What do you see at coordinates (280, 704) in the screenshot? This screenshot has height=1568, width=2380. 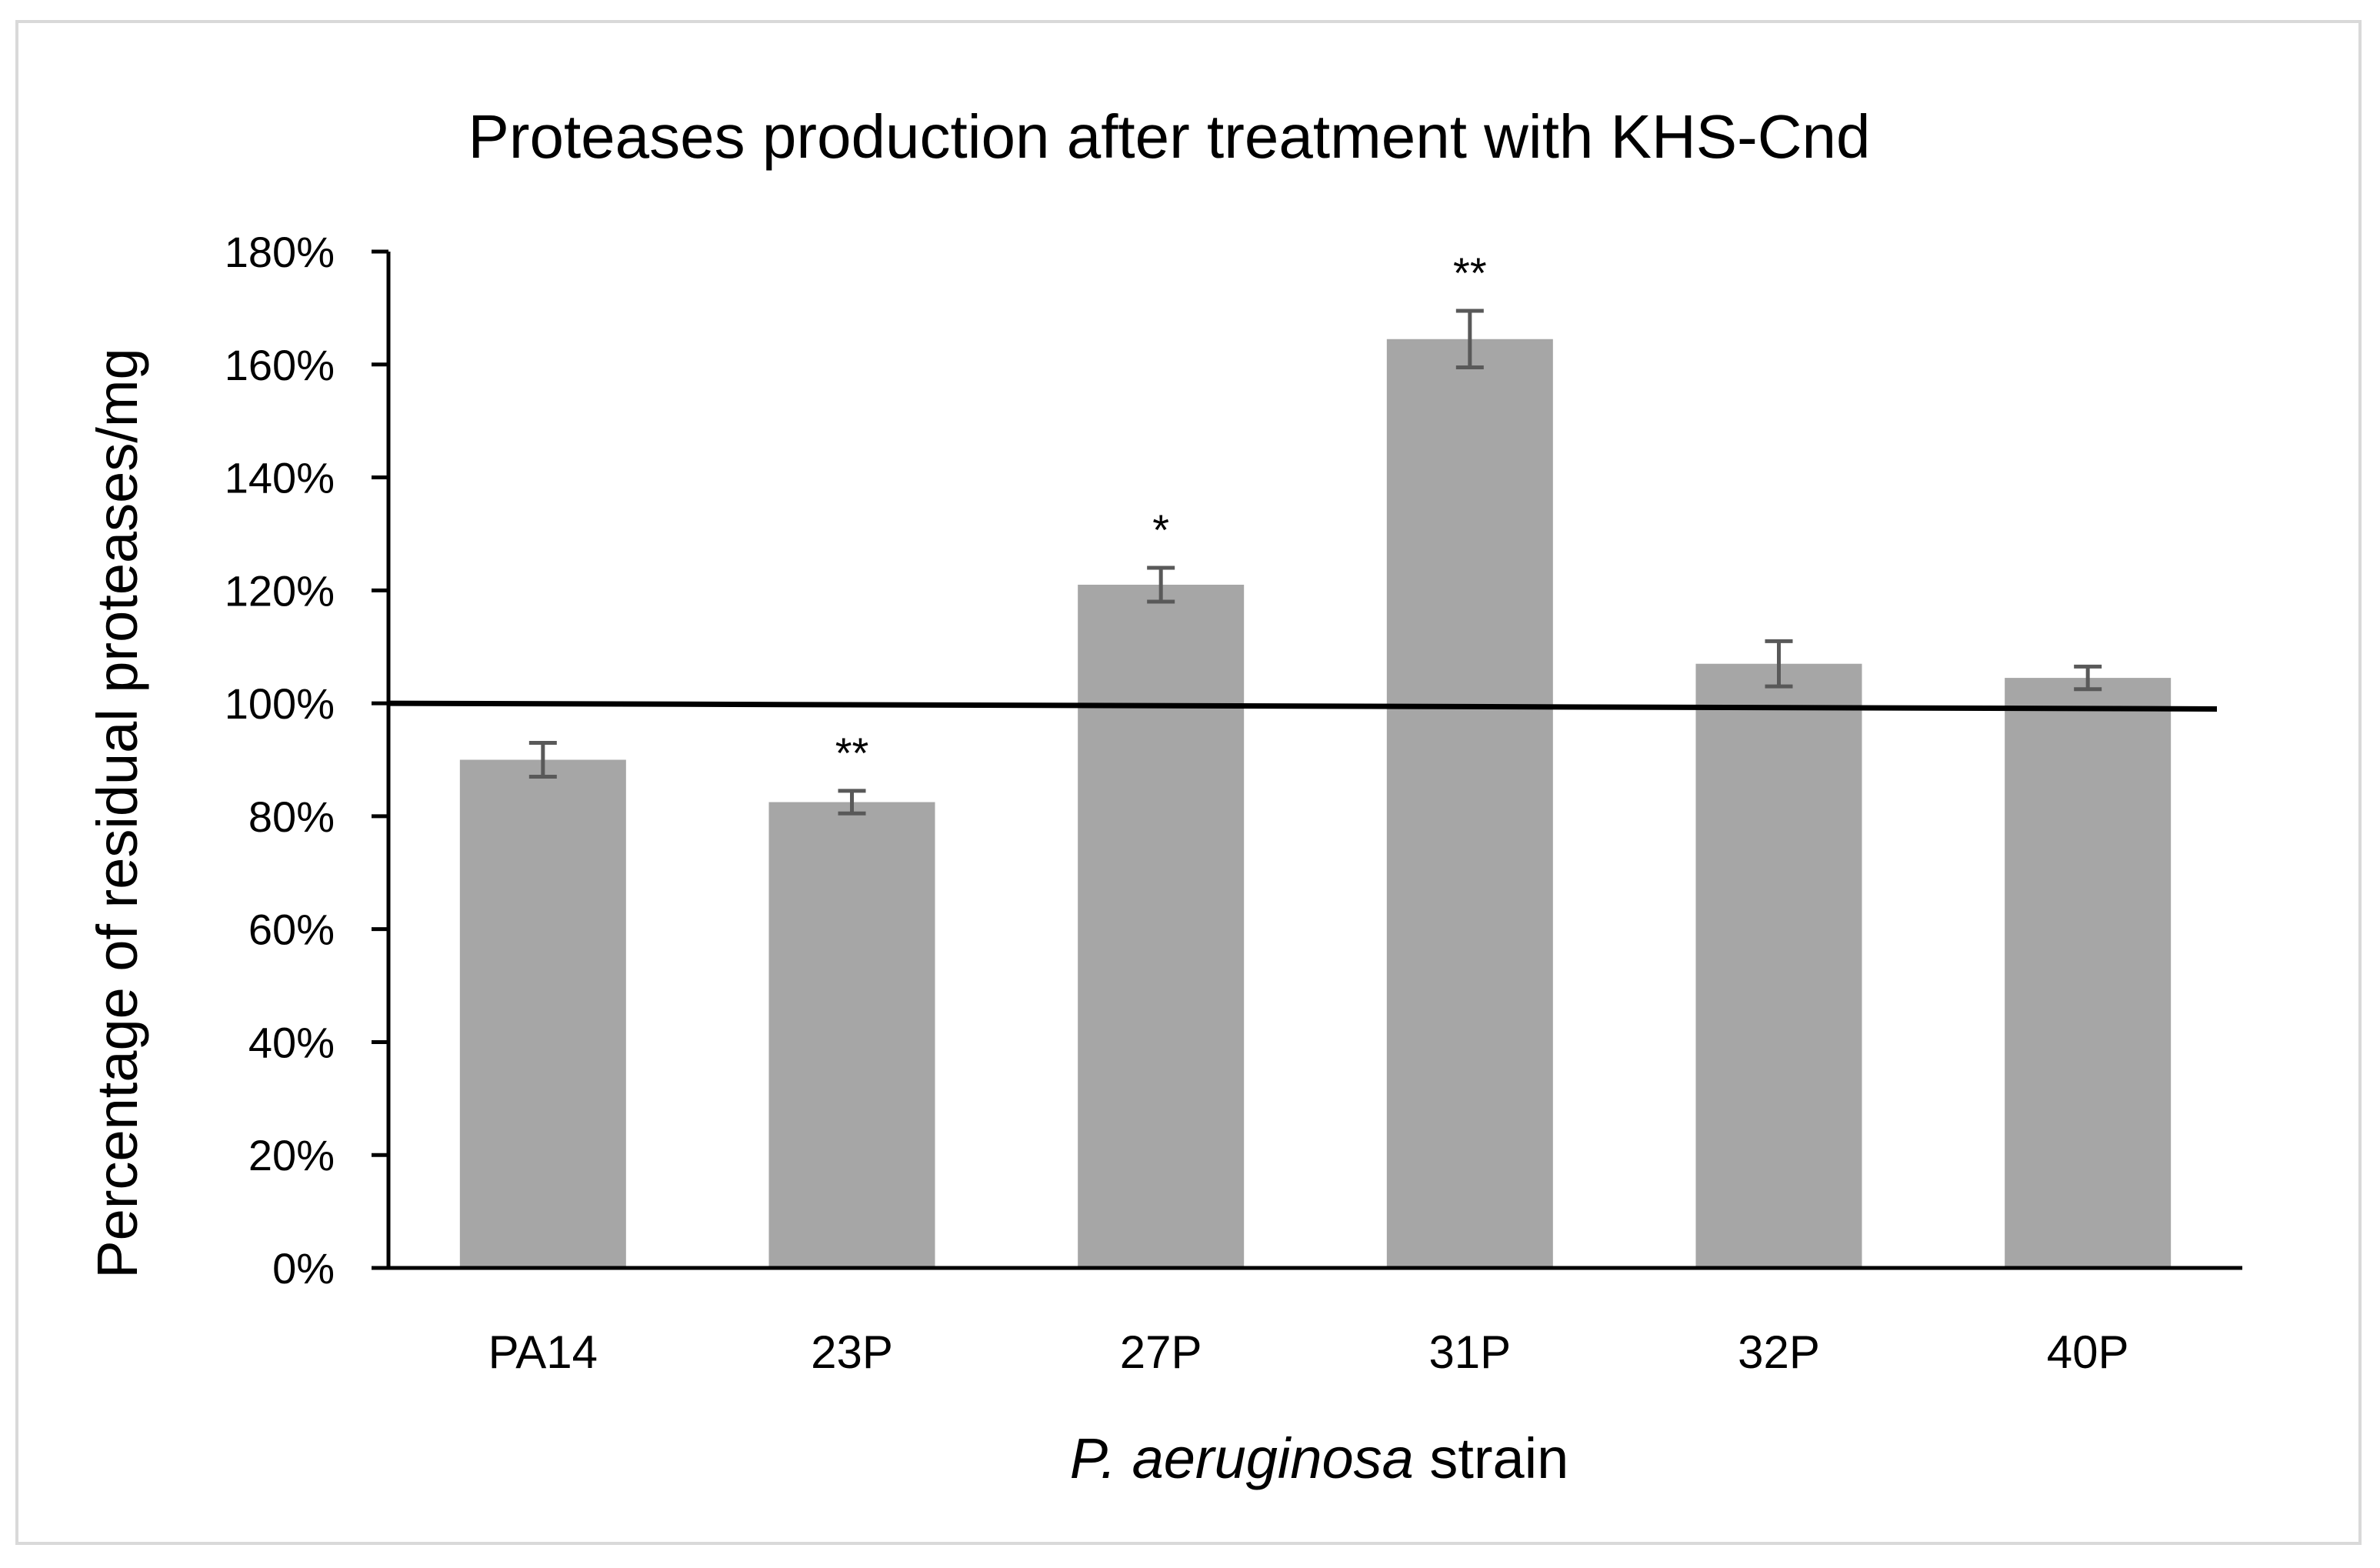 I see `y-tick-label: 100%` at bounding box center [280, 704].